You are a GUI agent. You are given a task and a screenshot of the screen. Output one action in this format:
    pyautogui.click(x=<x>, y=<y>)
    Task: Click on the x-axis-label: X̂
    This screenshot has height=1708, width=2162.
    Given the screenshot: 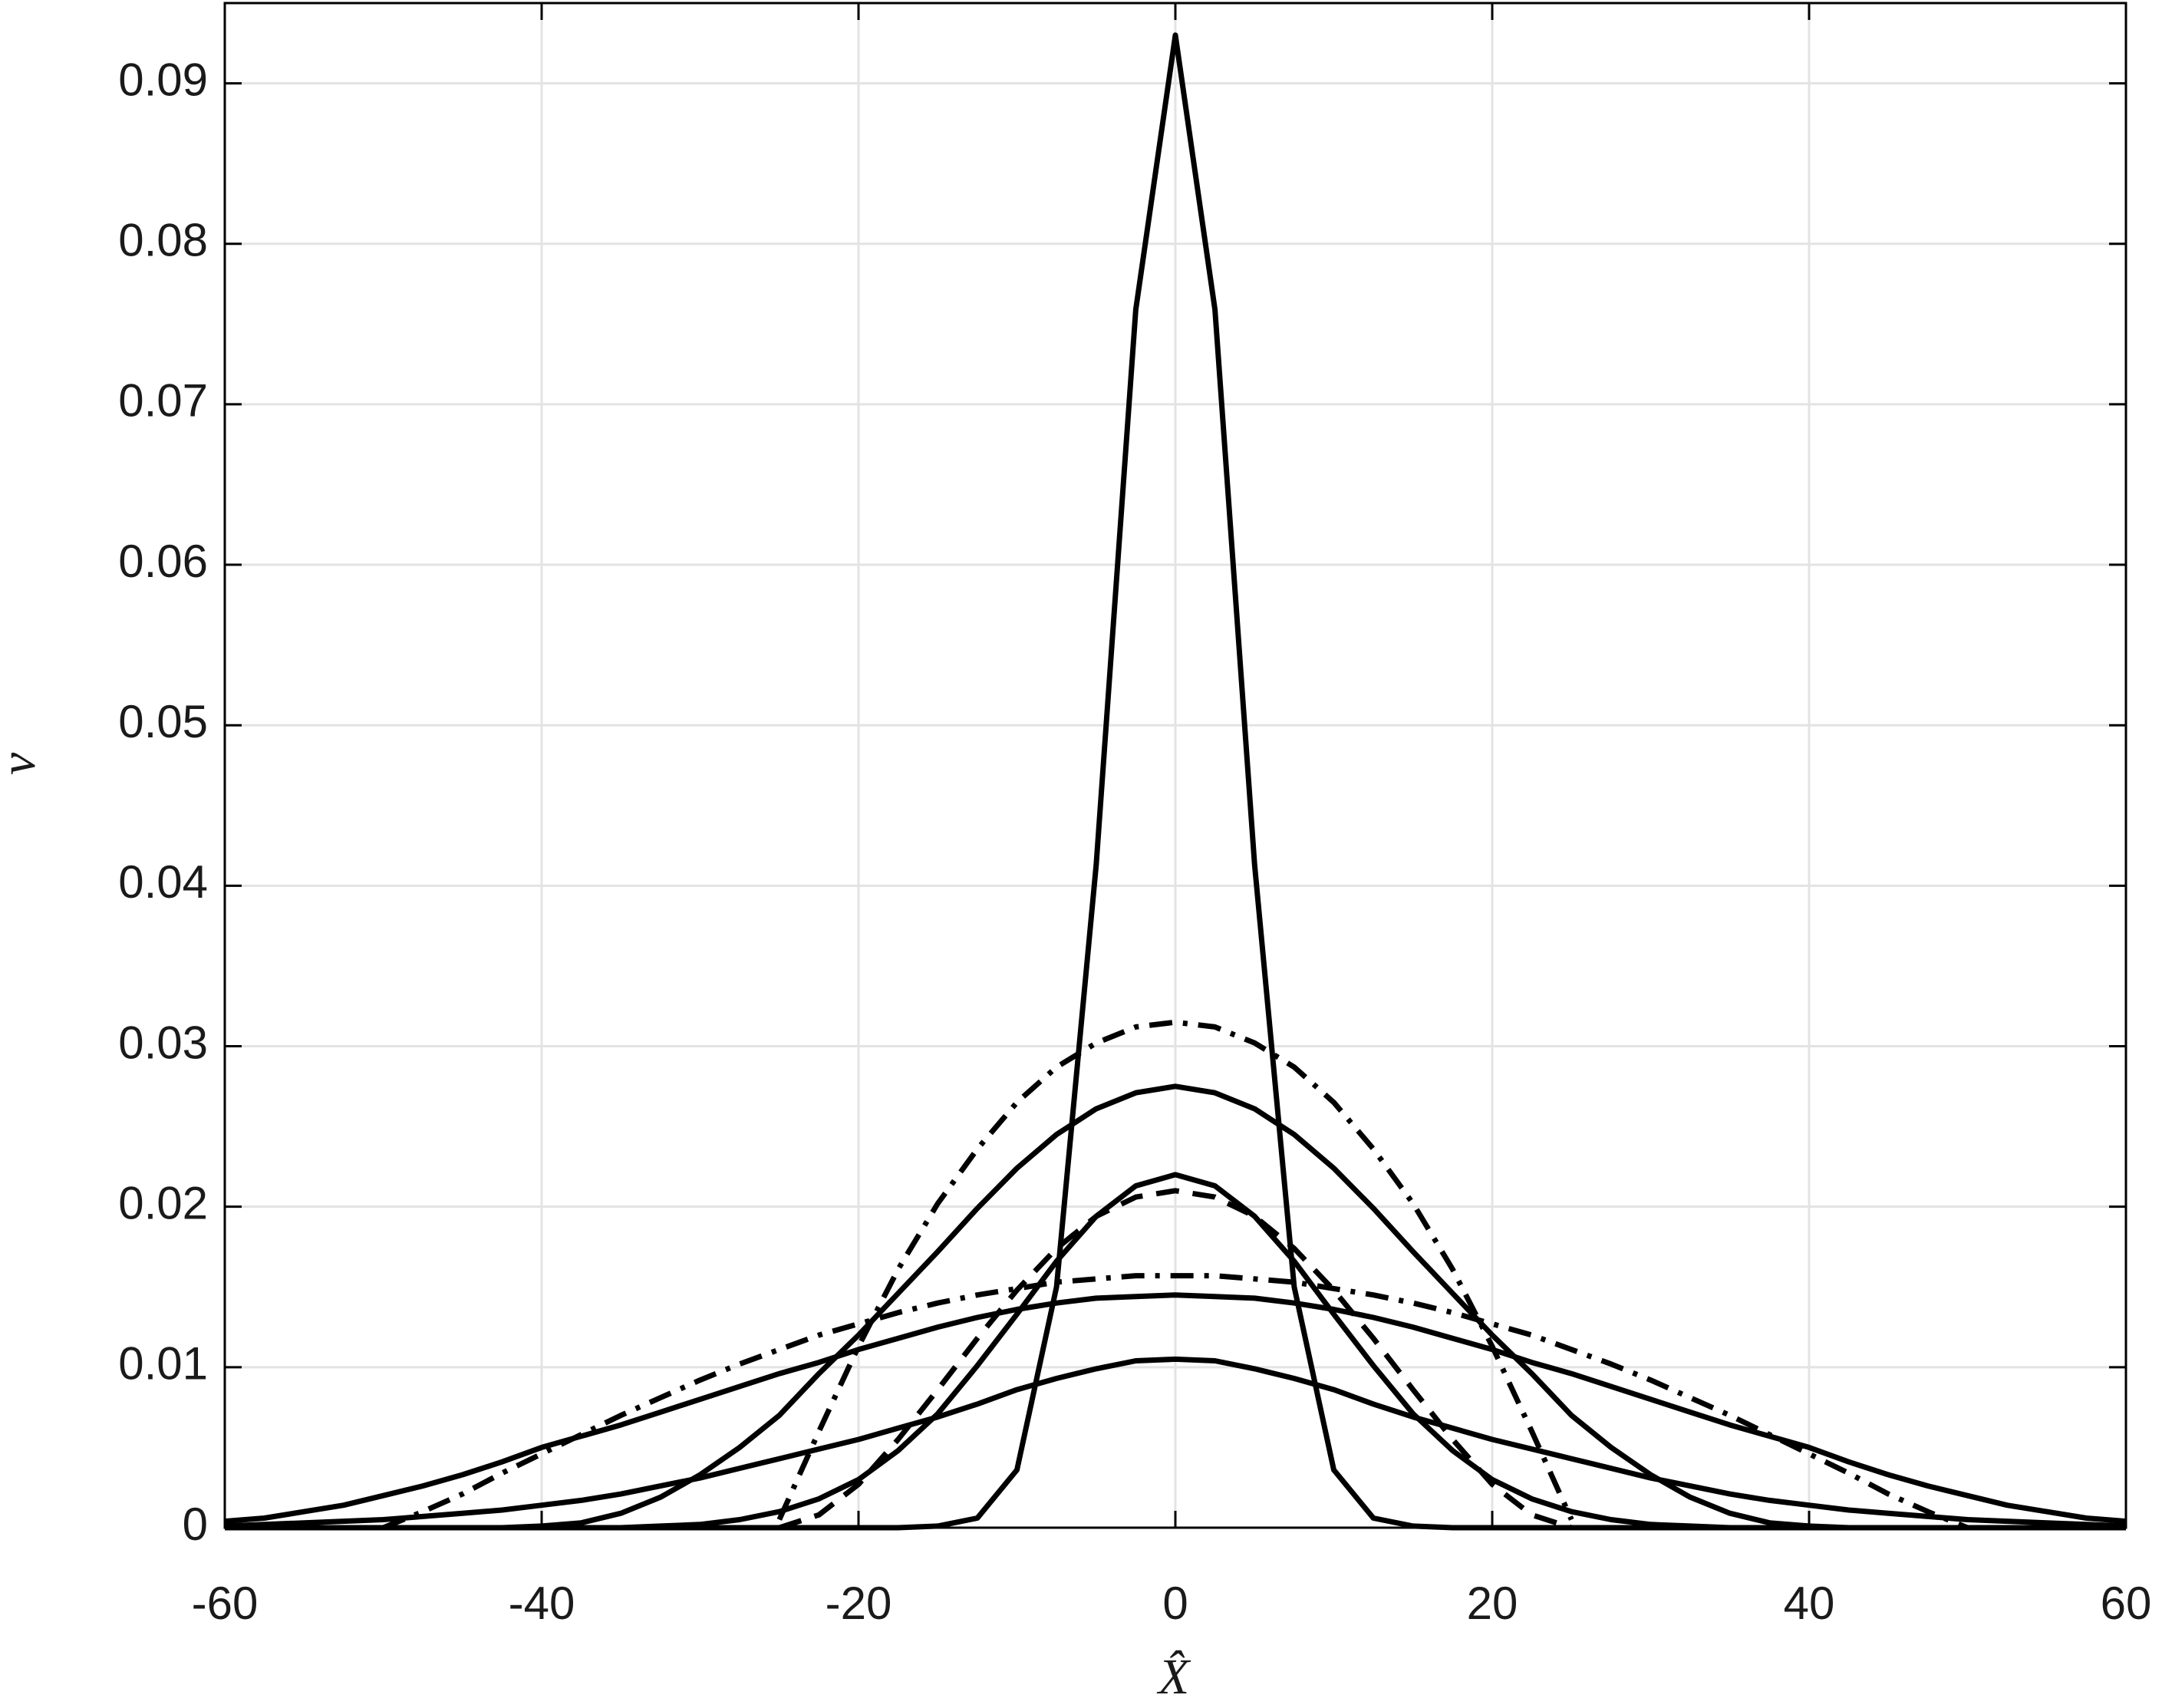 What is the action you would take?
    pyautogui.click(x=1174, y=1677)
    